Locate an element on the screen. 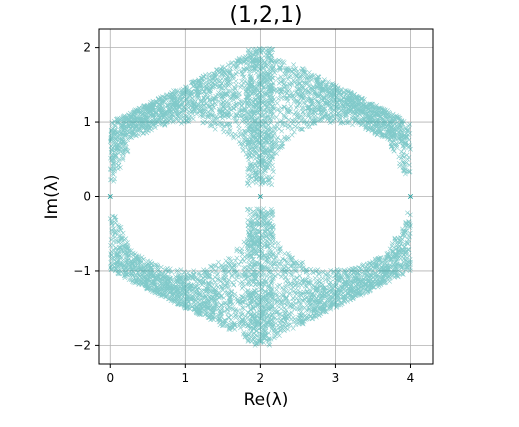 This screenshot has width=519, height=427. x-tick-label: 1 is located at coordinates (185, 378).